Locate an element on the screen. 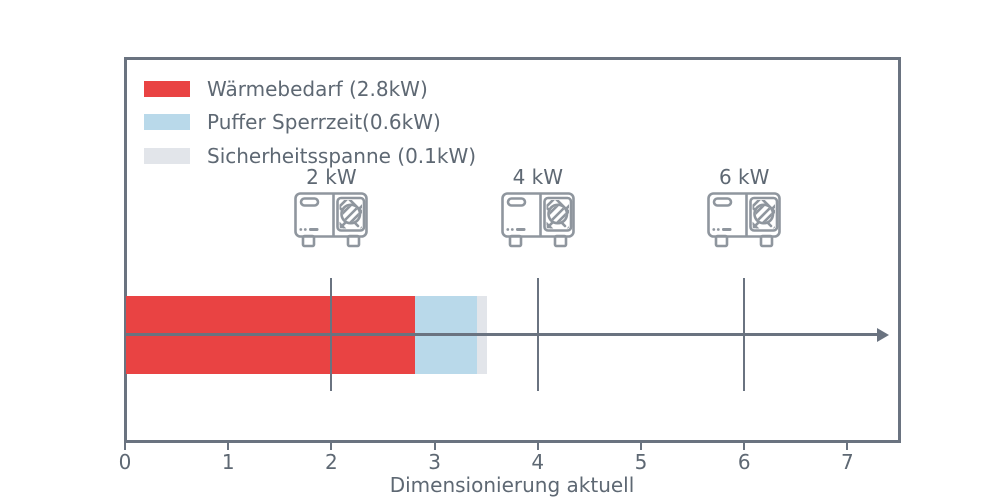  legend-swatch-sicherheitsspanne is located at coordinates (167, 156).